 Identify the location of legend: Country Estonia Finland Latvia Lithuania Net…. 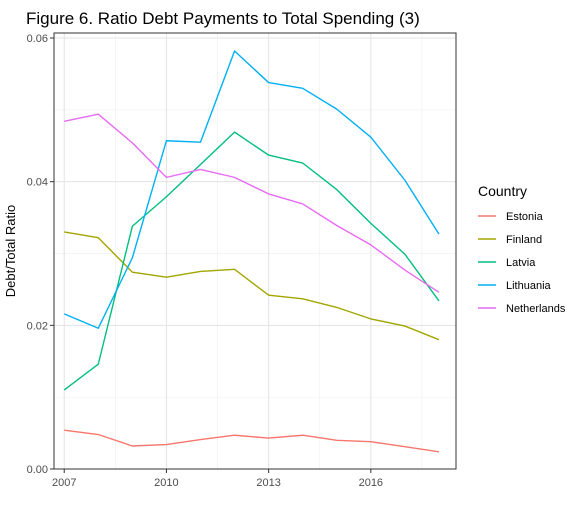
(522, 249).